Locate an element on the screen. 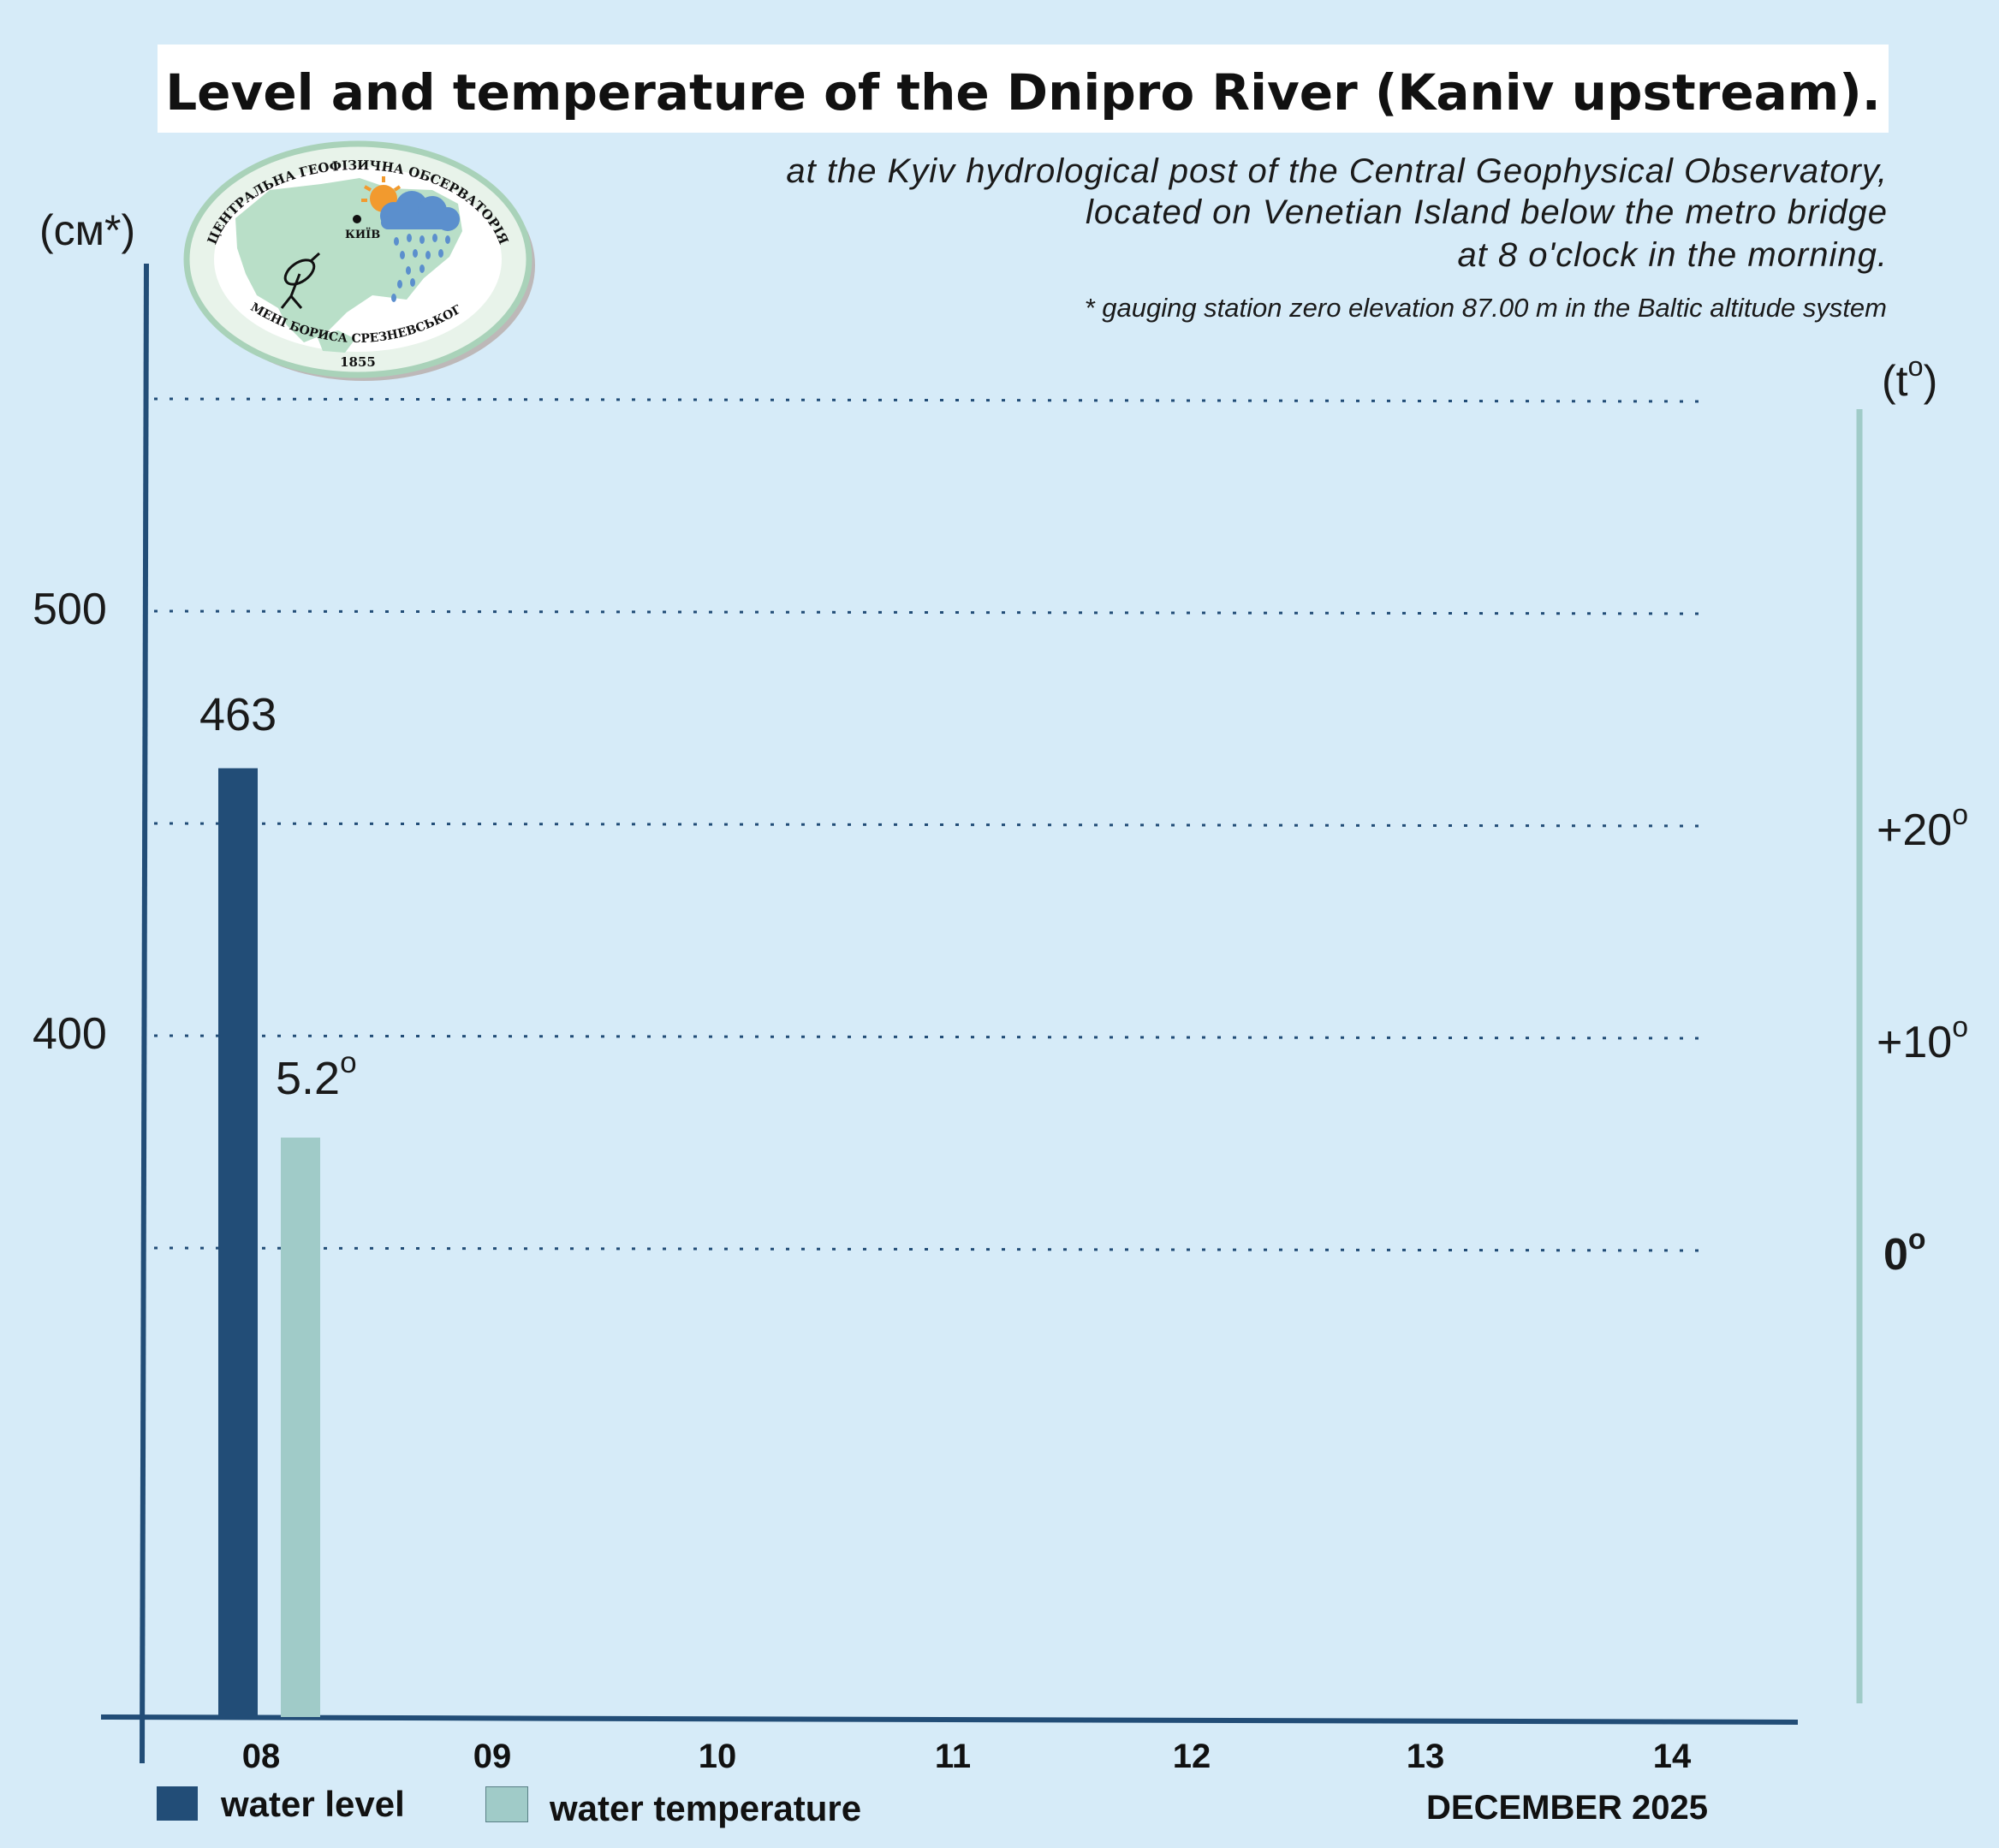  right-axis-tick-+10: +10o is located at coordinates (1923, 1039).